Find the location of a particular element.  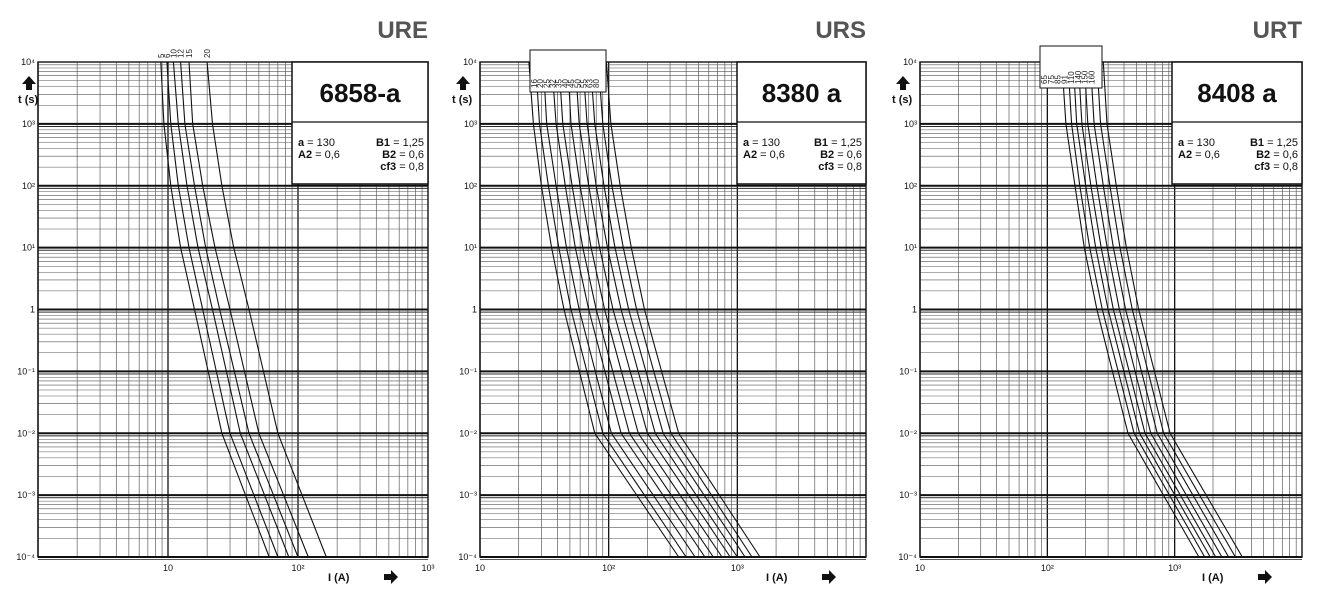

rating-label: 16 is located at coordinates (534, 83).